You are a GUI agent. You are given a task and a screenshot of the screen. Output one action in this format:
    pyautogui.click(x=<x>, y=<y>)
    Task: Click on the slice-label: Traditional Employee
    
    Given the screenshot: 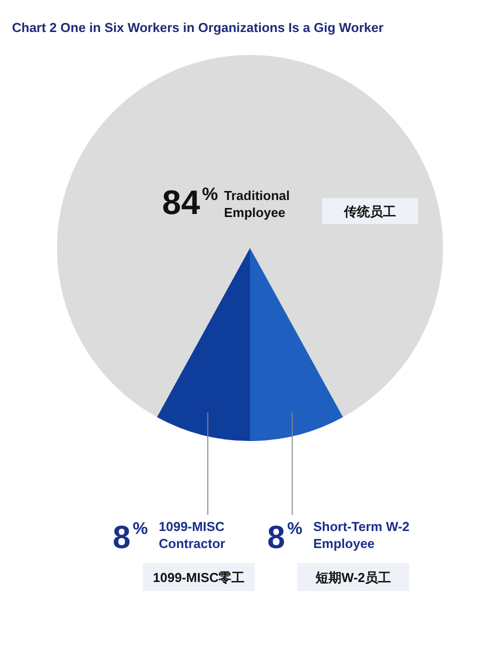 What is the action you would take?
    pyautogui.click(x=257, y=204)
    